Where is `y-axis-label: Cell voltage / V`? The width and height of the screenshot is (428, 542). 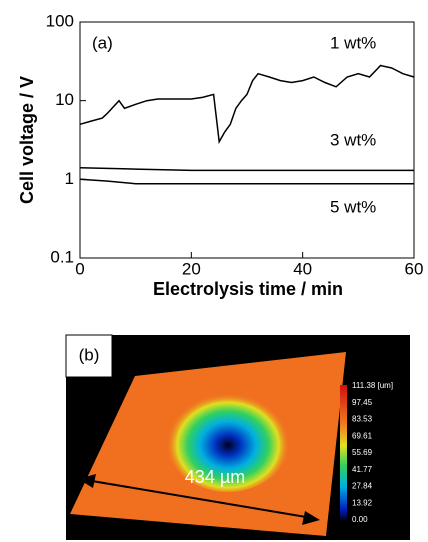 y-axis-label: Cell voltage / V is located at coordinates (27, 140).